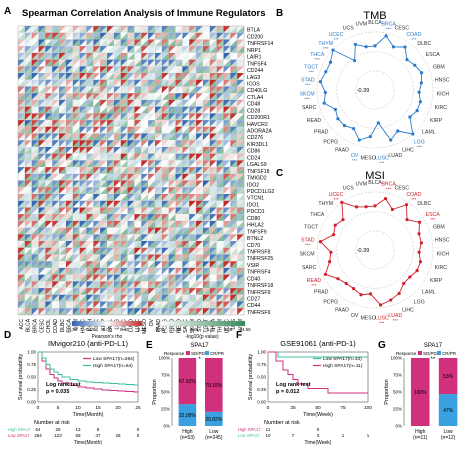 Image resolution: width=474 pixels, height=456 pixels. I want to click on risk-row-label: High SPA17, so click(19, 429).